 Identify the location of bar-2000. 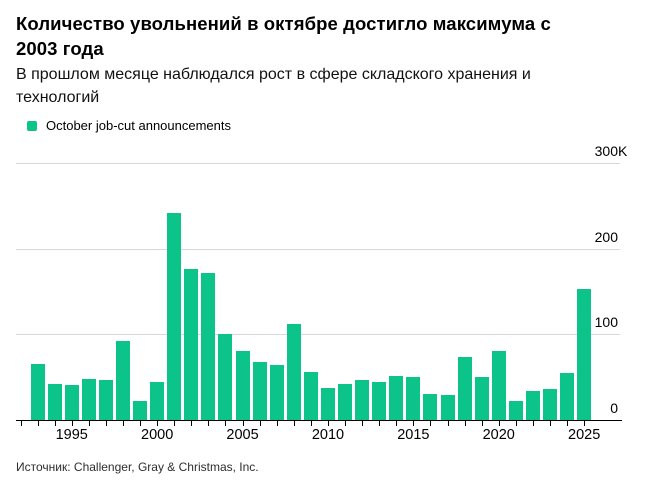
(157, 400).